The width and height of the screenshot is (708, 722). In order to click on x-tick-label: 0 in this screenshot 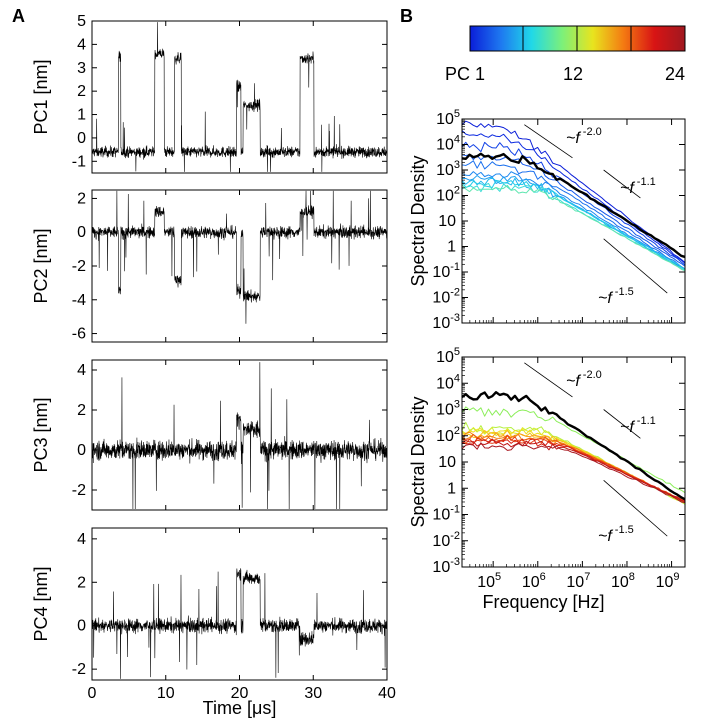, I will do `click(92, 693)`.